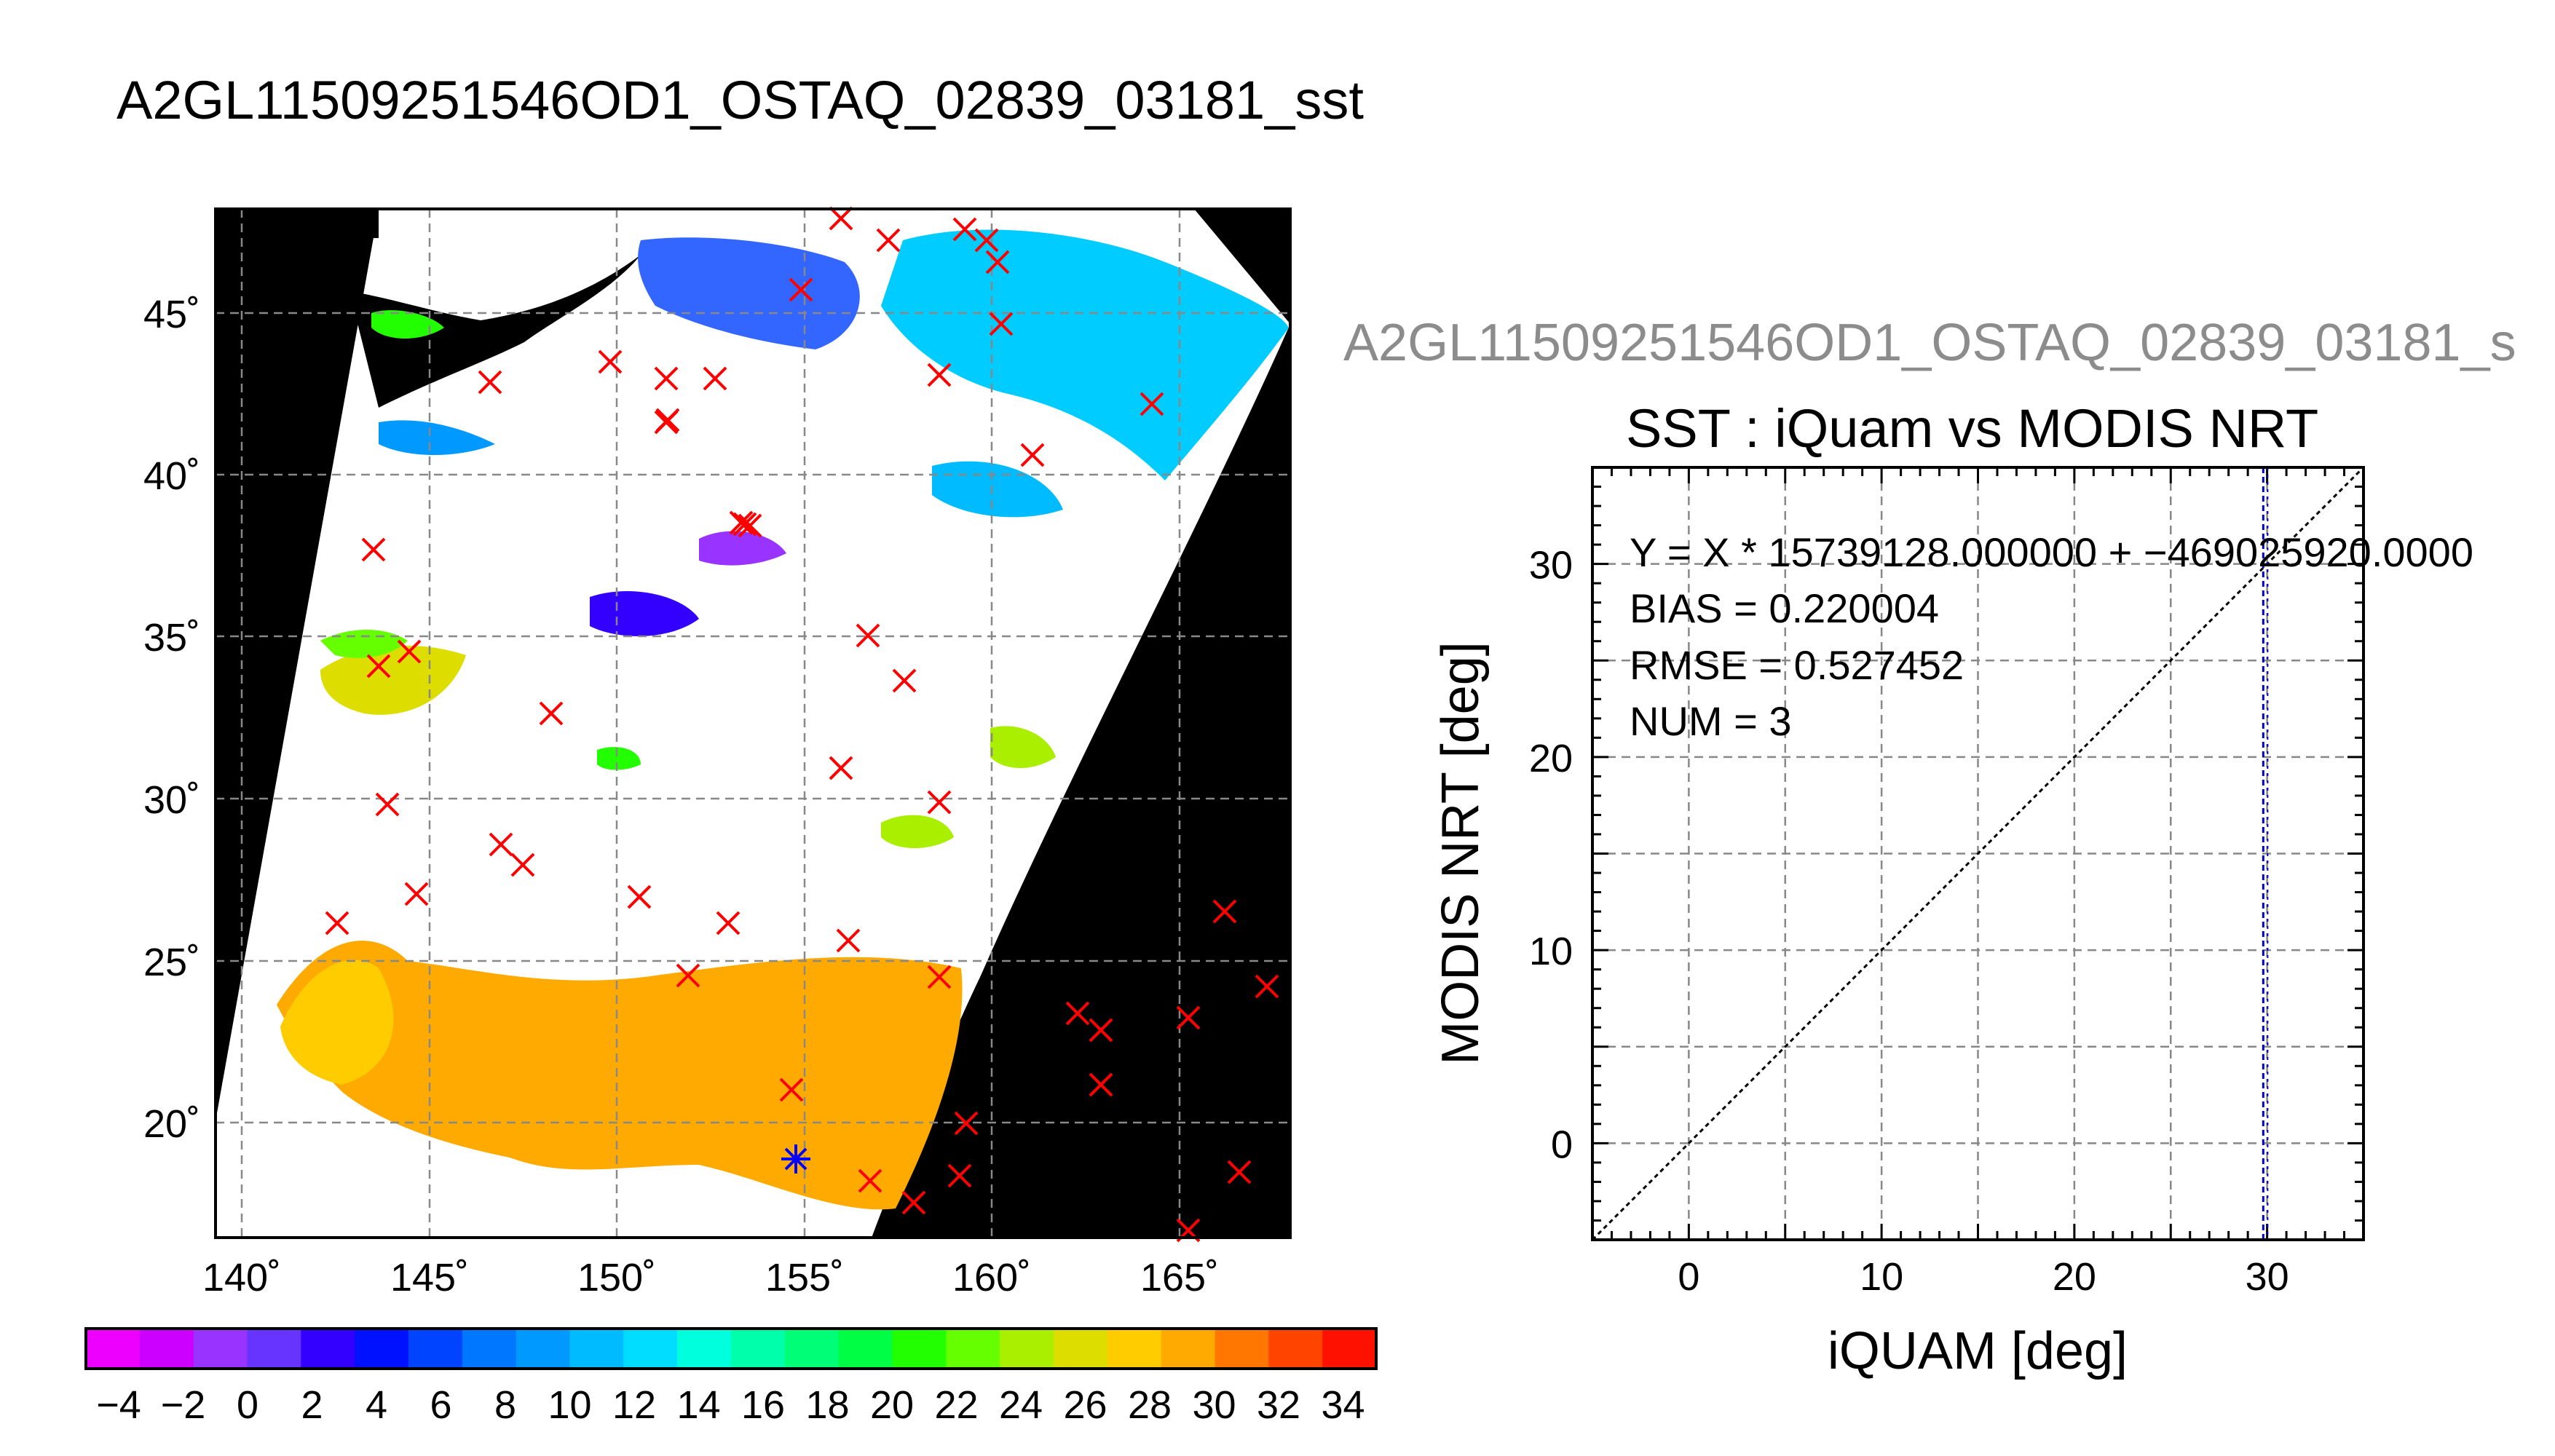  Describe the element at coordinates (183, 1405) in the screenshot. I see `colorbar-tick-label: −2` at that location.